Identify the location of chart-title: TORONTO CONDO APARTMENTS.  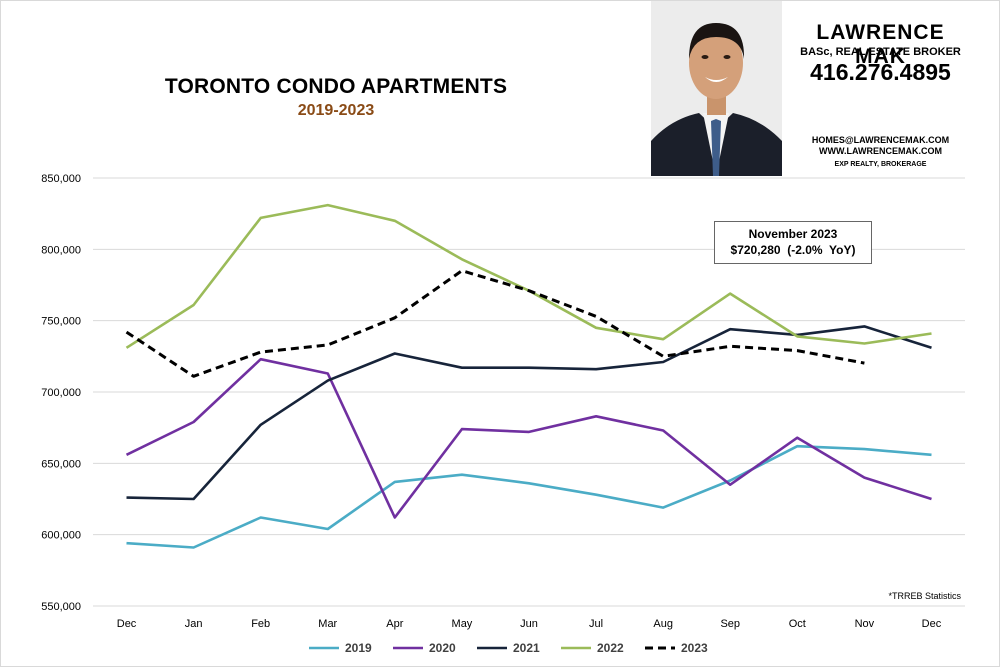
(336, 86).